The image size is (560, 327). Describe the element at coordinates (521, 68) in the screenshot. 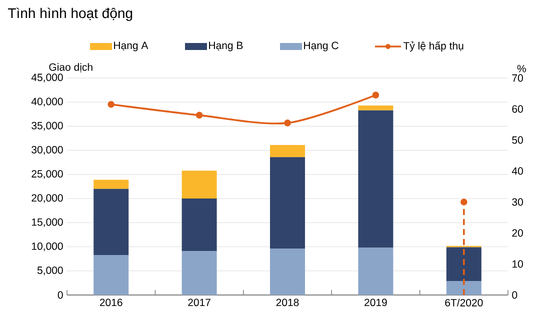

I see `y2-axis-title: %` at that location.